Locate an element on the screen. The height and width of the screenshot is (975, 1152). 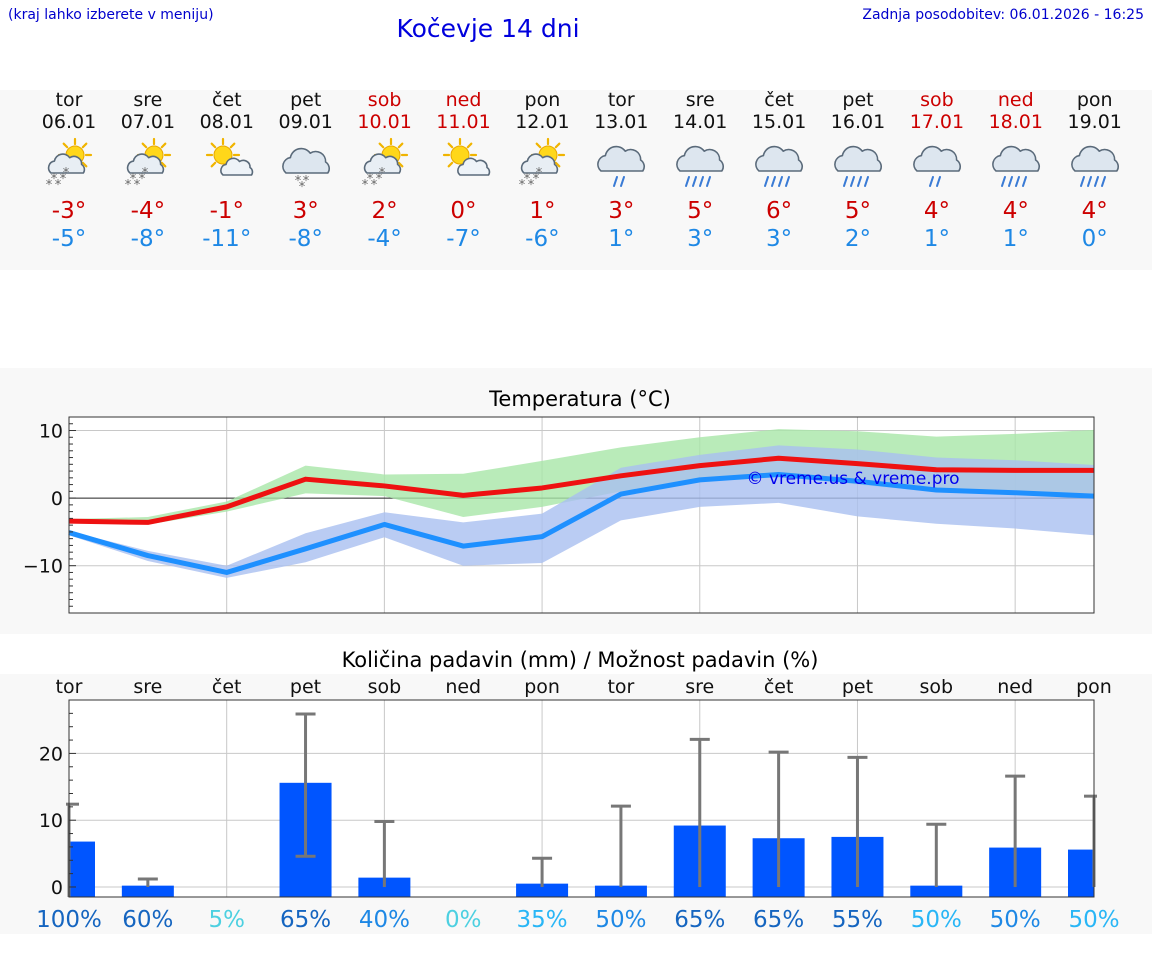
temperature-chart-title: Temperatura (°C) is located at coordinates (580, 399).